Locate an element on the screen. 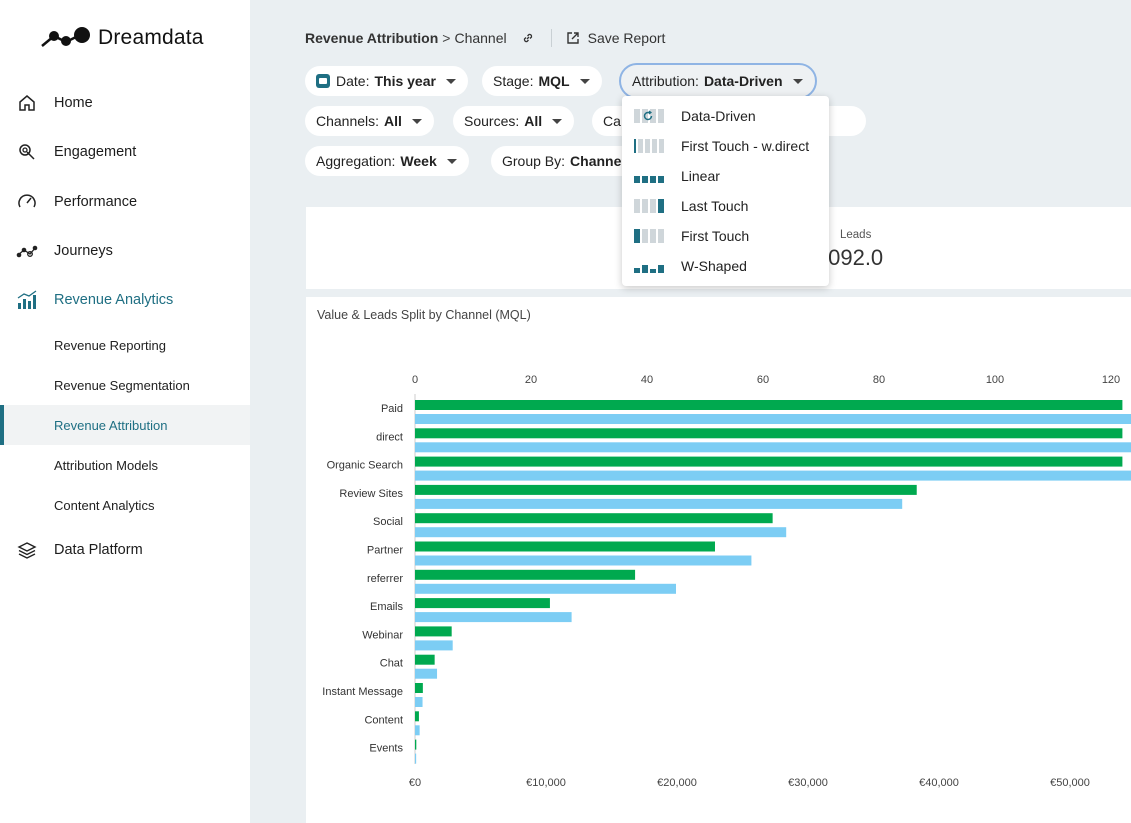 This screenshot has width=1131, height=823. category-label: referrer is located at coordinates (385, 579).